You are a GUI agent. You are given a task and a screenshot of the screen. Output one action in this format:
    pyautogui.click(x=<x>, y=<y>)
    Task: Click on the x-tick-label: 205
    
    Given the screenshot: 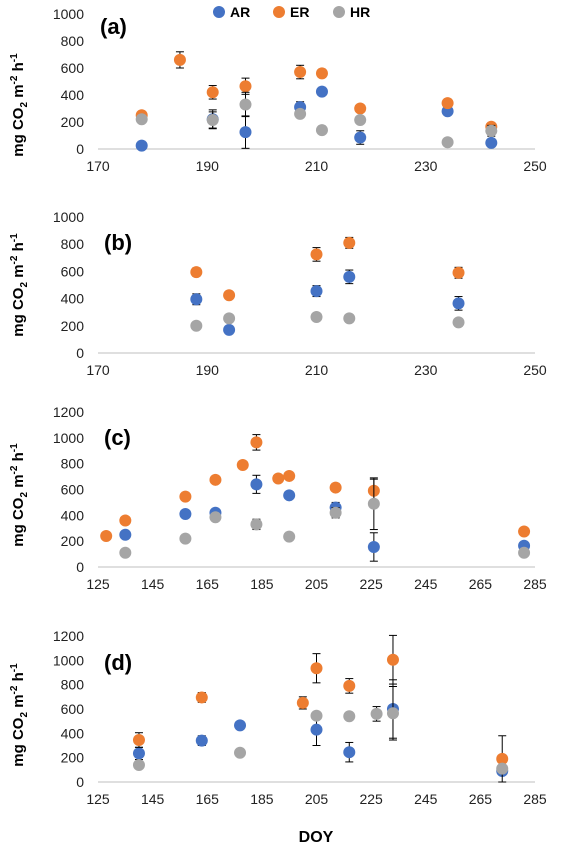 What is the action you would take?
    pyautogui.click(x=317, y=799)
    